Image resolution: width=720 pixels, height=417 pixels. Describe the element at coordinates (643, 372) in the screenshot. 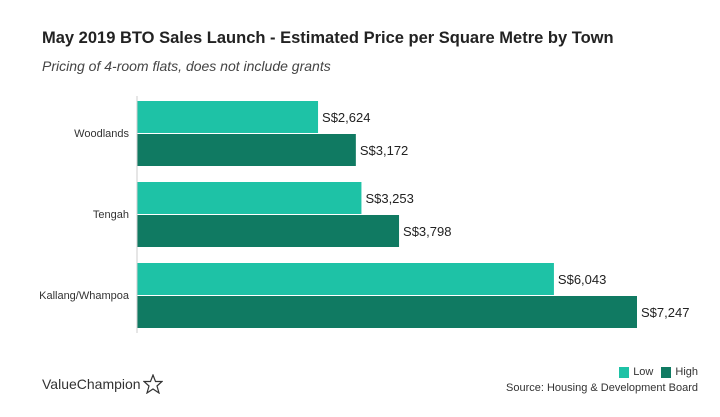

I see `legend-label: Low` at that location.